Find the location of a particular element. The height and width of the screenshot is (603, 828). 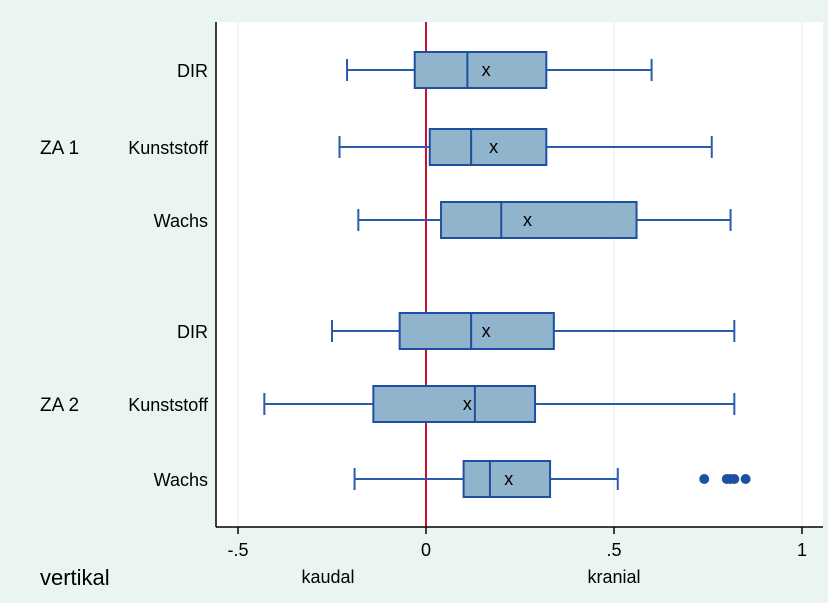

x-tick-label: 0 is located at coordinates (426, 550).